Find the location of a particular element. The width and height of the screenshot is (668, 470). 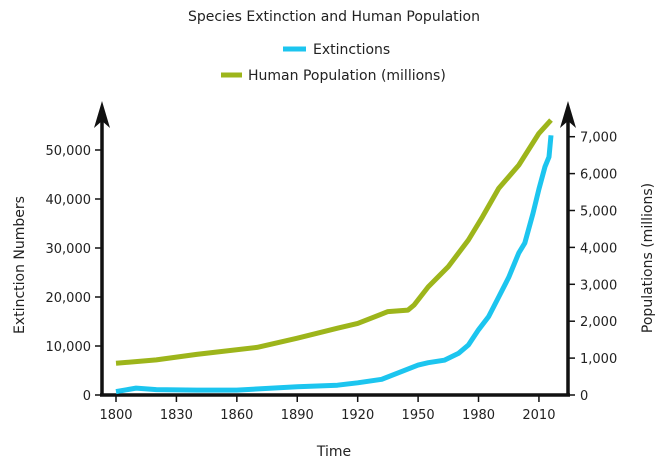

x-axis-label: Time is located at coordinates (333, 452).